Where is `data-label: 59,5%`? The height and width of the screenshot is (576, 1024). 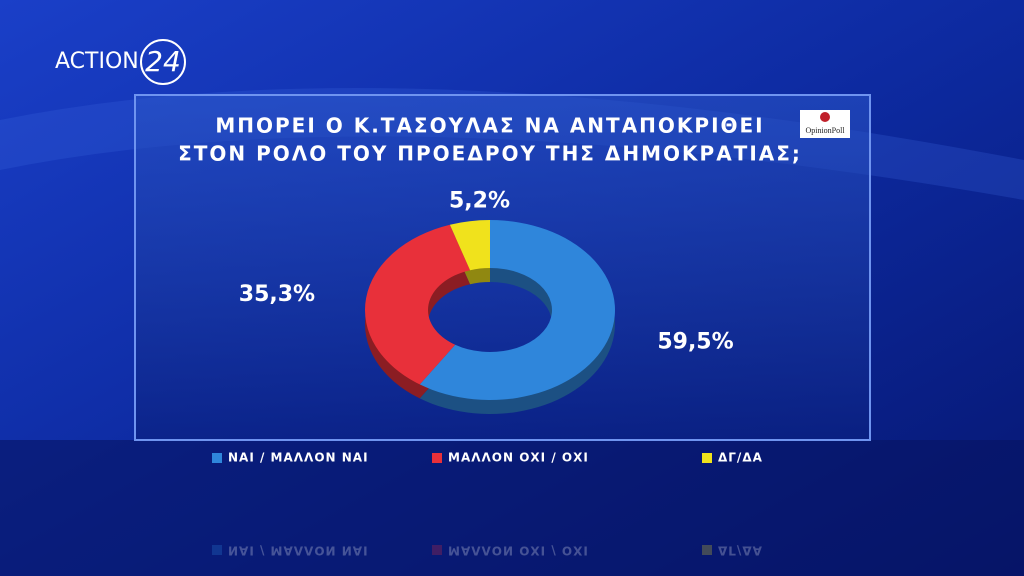
data-label: 59,5% is located at coordinates (695, 341).